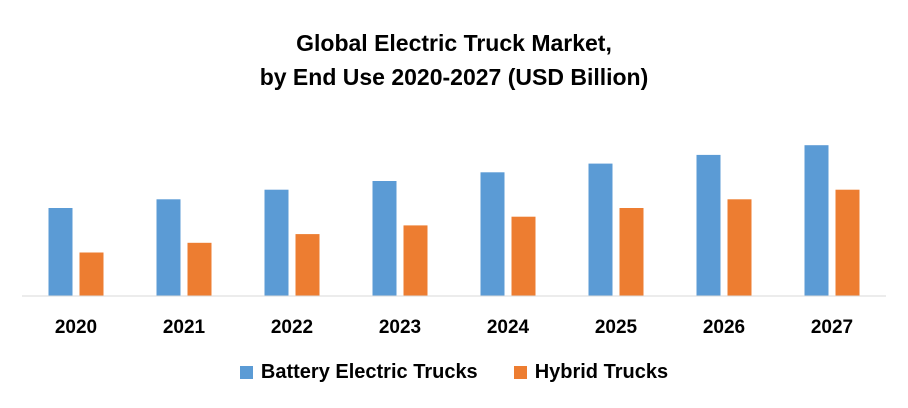  What do you see at coordinates (454, 327) in the screenshot?
I see `x-tick-labels: 2020 2021 2022 2023 2024 2025 2026 2027` at bounding box center [454, 327].